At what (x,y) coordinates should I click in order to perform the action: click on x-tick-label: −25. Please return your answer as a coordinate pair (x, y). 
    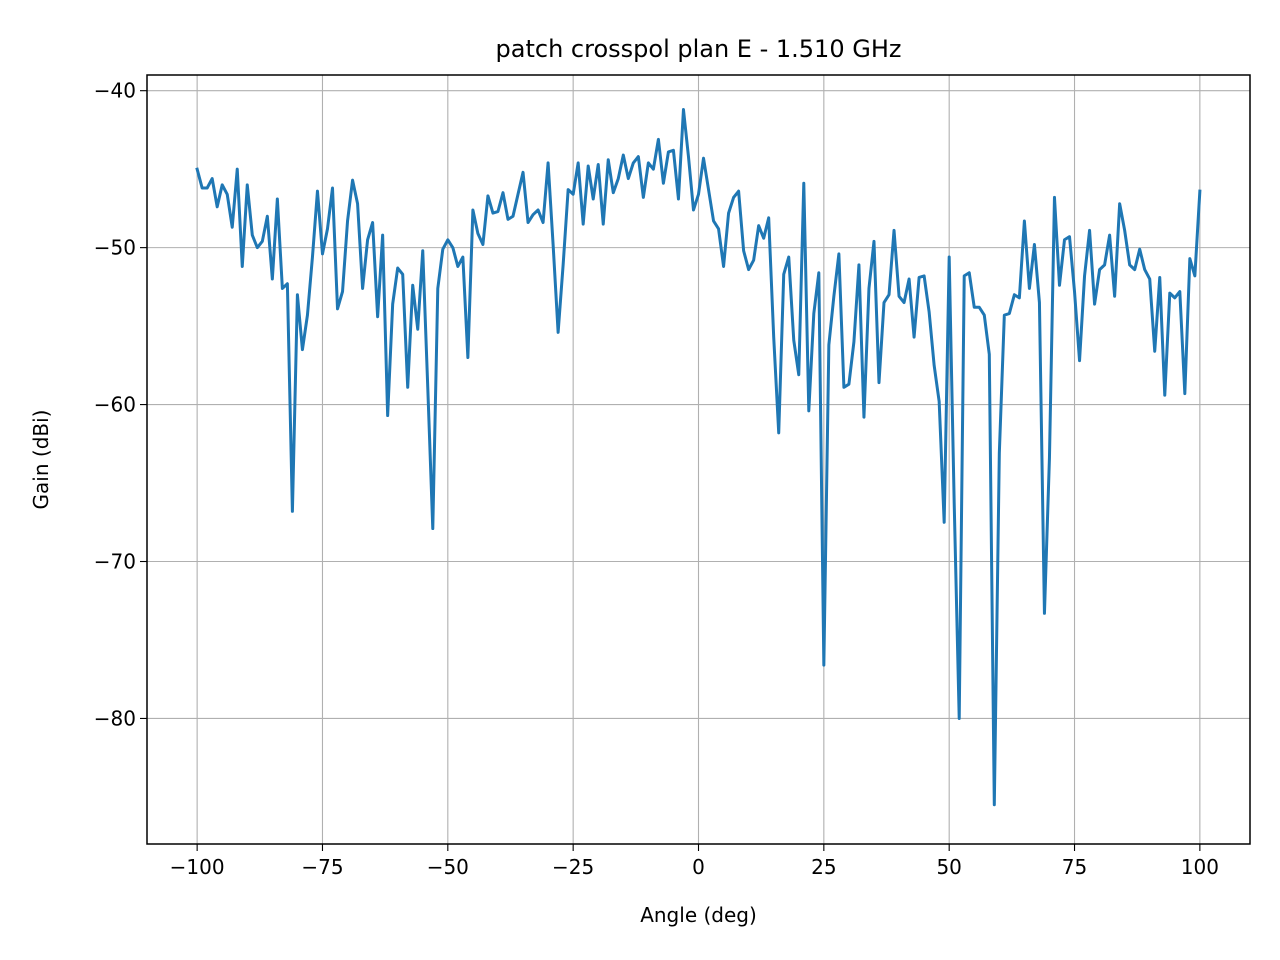
    Looking at the image, I should click on (573, 867).